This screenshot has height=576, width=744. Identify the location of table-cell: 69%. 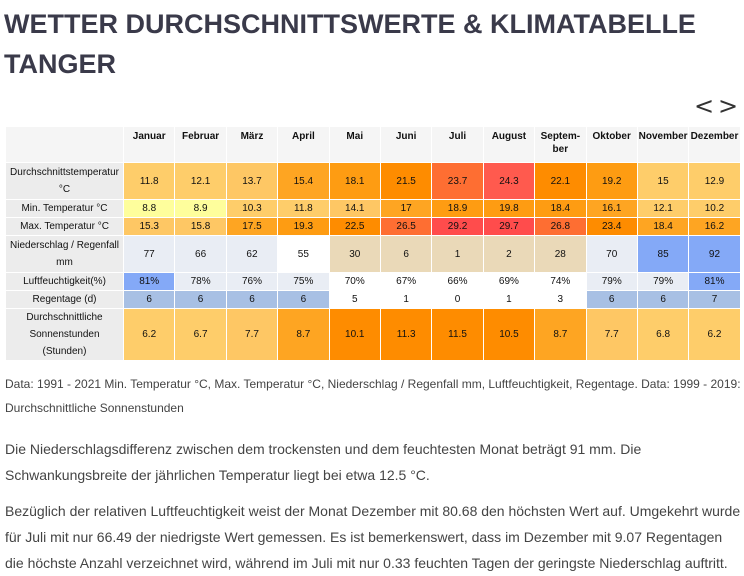
(509, 281).